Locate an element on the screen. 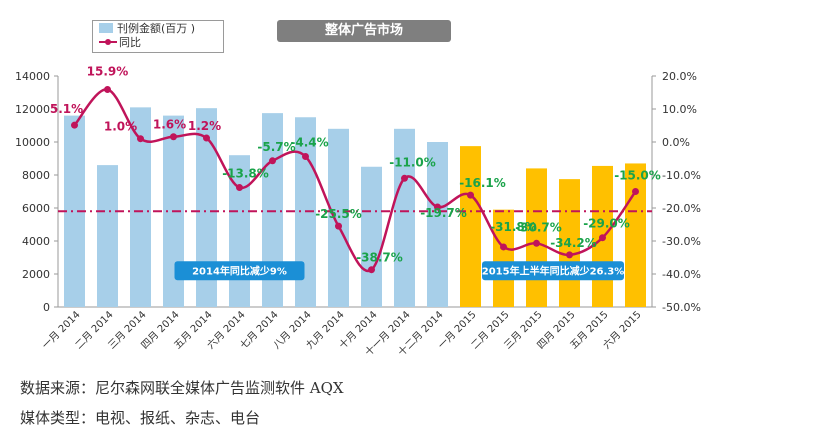  chart-legend: 刊例金额(百万 ) 同比 is located at coordinates (158, 36).